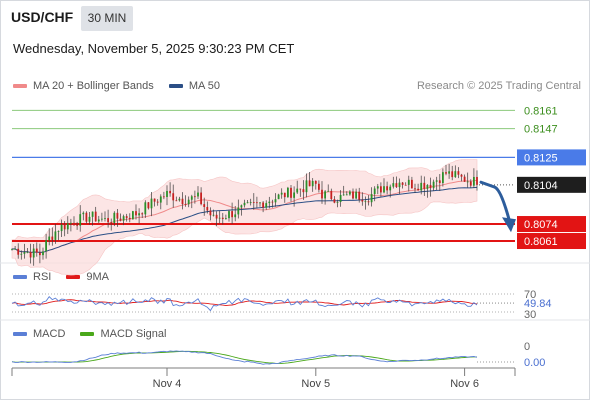  I want to click on timeframe-badge: 30 MIN, so click(107, 18).